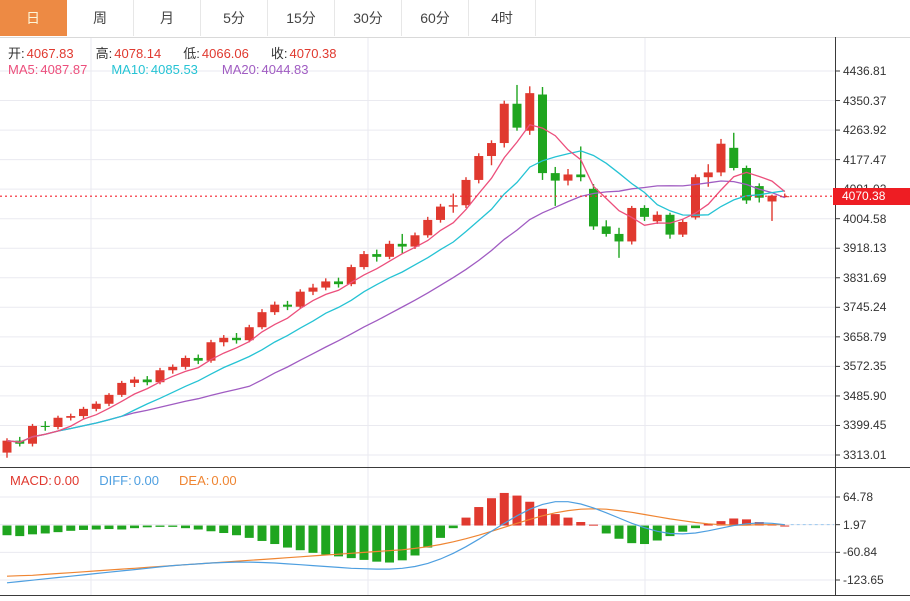  I want to click on legend-label: MA5:, so click(23, 69).